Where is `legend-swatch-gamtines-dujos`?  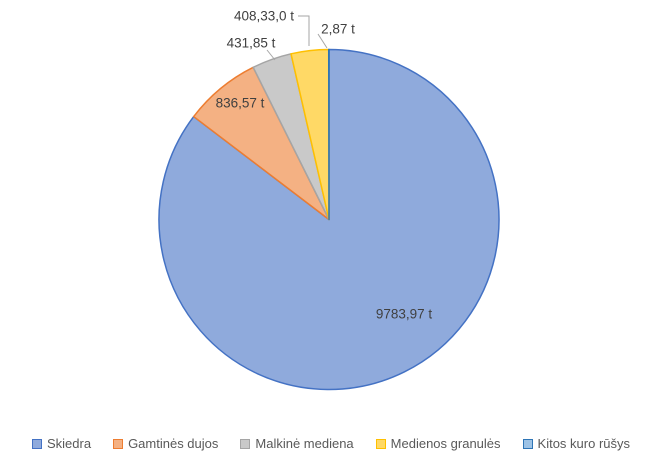 legend-swatch-gamtines-dujos is located at coordinates (118, 443).